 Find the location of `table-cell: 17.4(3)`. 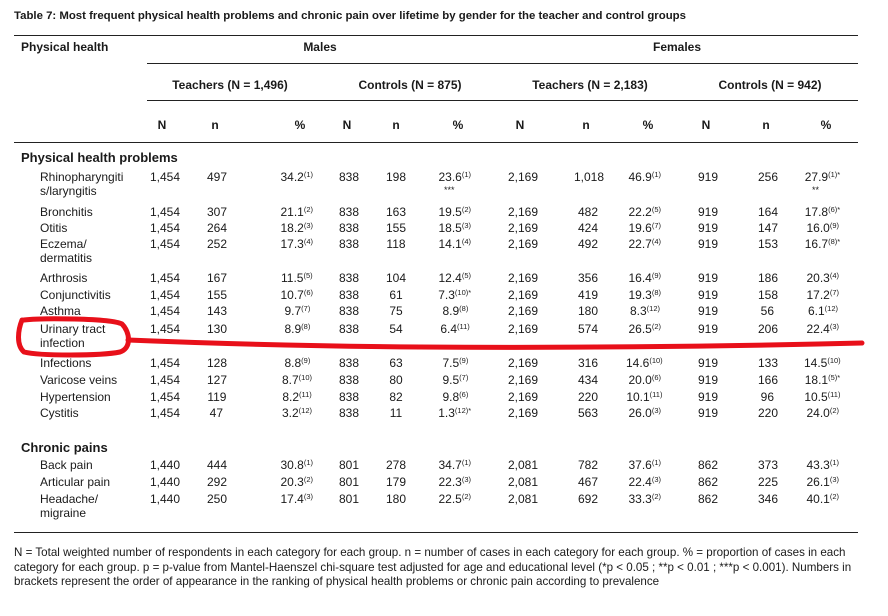

table-cell: 17.4(3) is located at coordinates (297, 499).